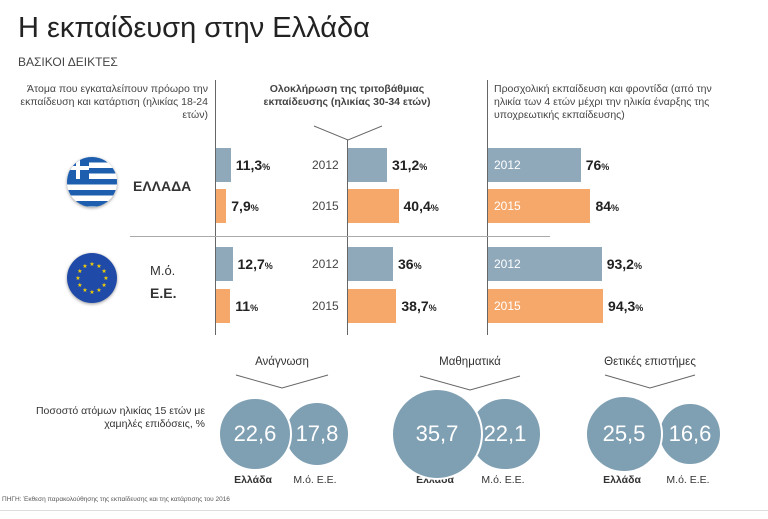 This screenshot has width=768, height=519. I want to click on eu-stars: ★★★★★★★★★ ★ ★★, so click(91, 278).